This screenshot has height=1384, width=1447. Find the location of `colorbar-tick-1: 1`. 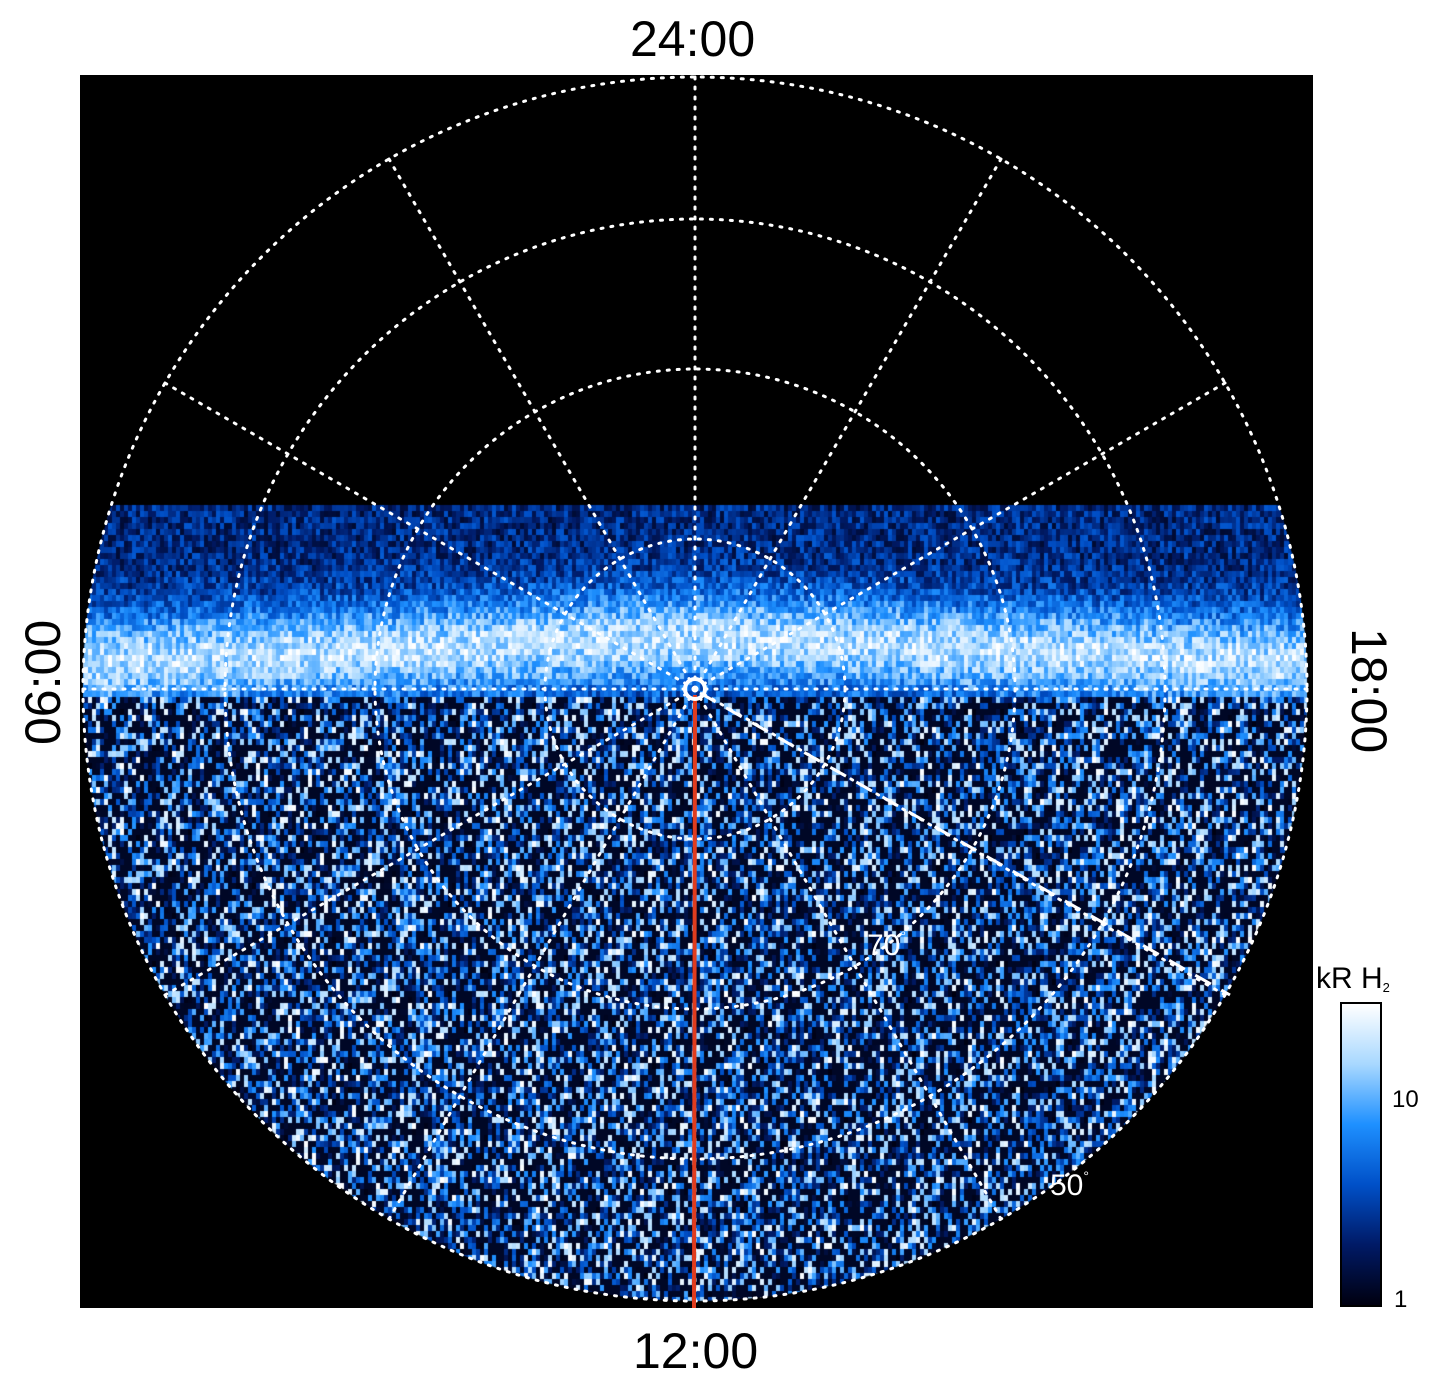

colorbar-tick-1: 1 is located at coordinates (1401, 1299).